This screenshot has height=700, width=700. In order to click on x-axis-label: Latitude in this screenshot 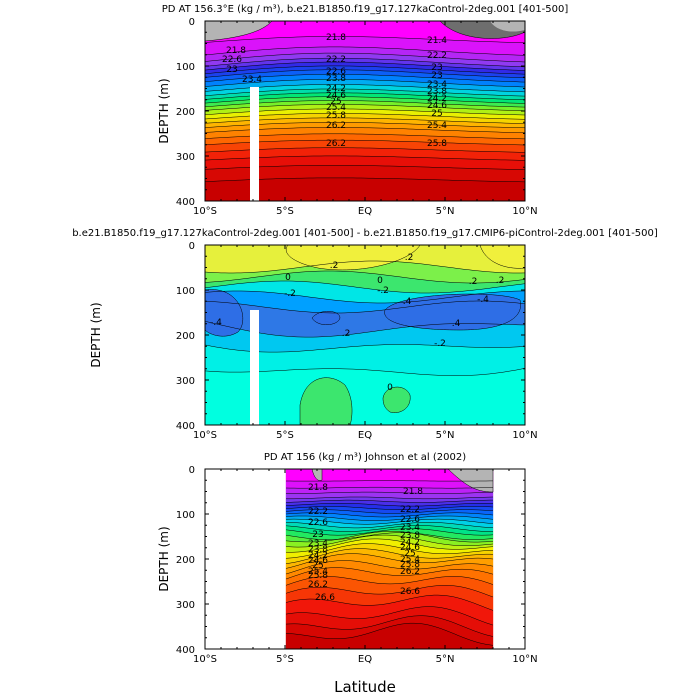, I will do `click(365, 687)`.